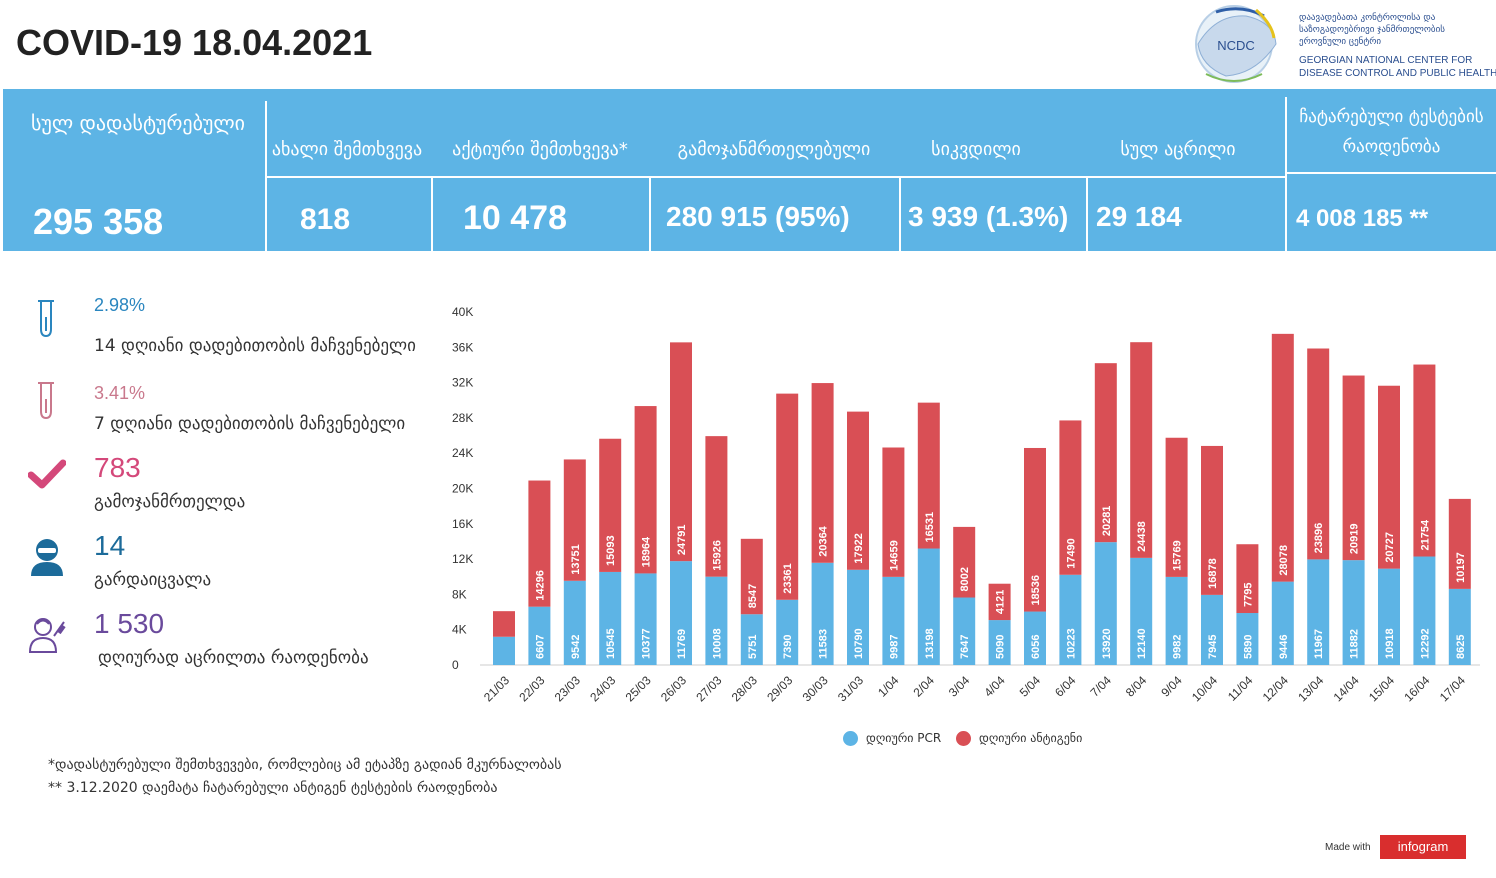 The image size is (1496, 878). What do you see at coordinates (1178, 149) in the screenshot?
I see `vaccinated-label: სულ აცრილი` at bounding box center [1178, 149].